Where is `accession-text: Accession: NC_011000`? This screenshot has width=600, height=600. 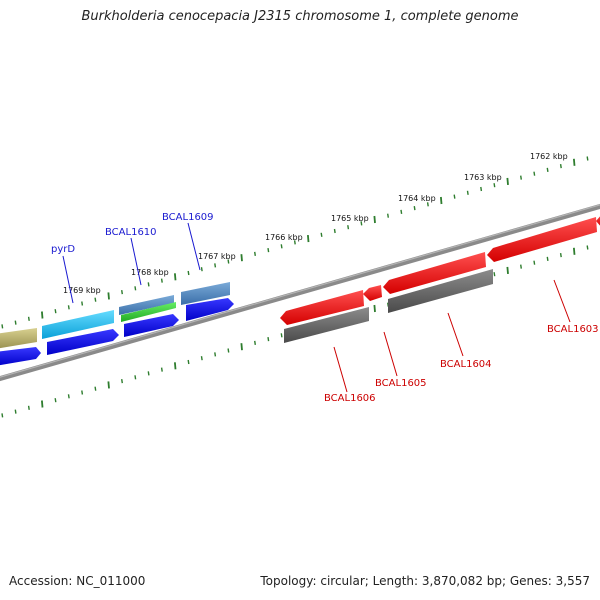 accession-text: Accession: NC_011000 is located at coordinates (77, 581).